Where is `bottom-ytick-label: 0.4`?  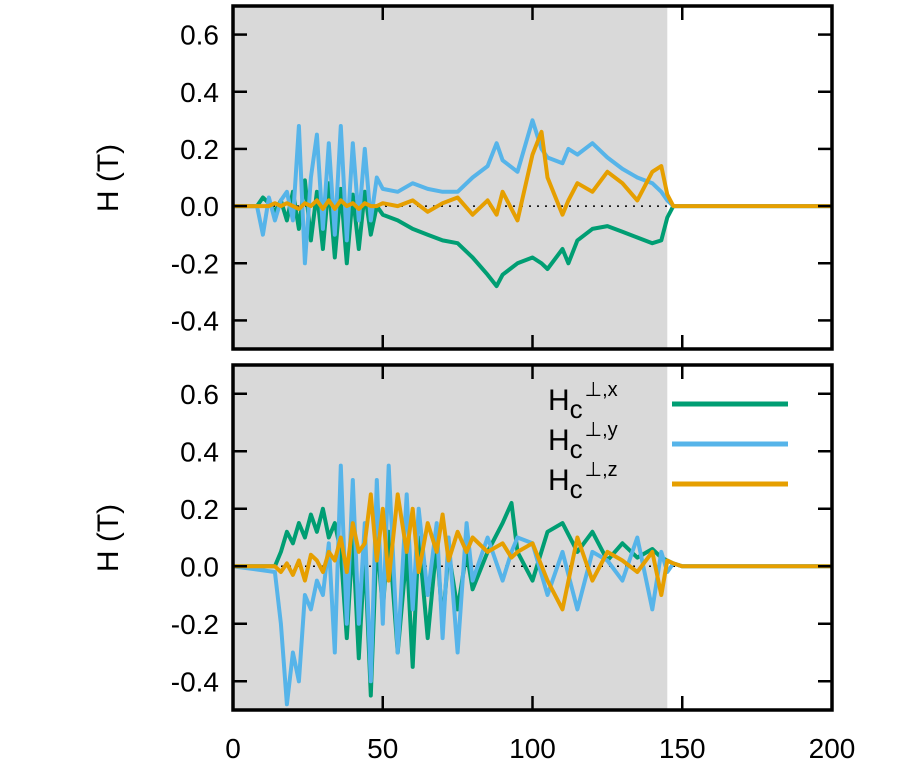 bottom-ytick-label: 0.4 is located at coordinates (199, 451).